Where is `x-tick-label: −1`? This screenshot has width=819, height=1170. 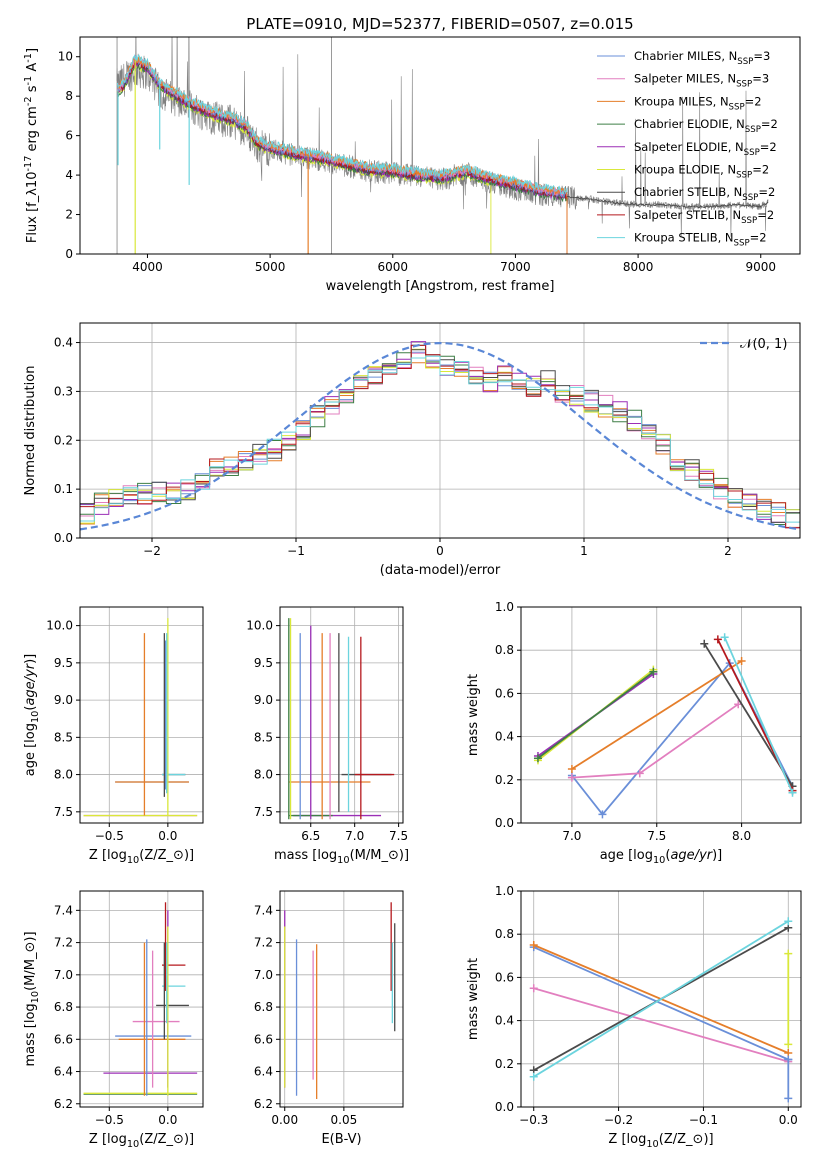 x-tick-label: −1 is located at coordinates (296, 551).